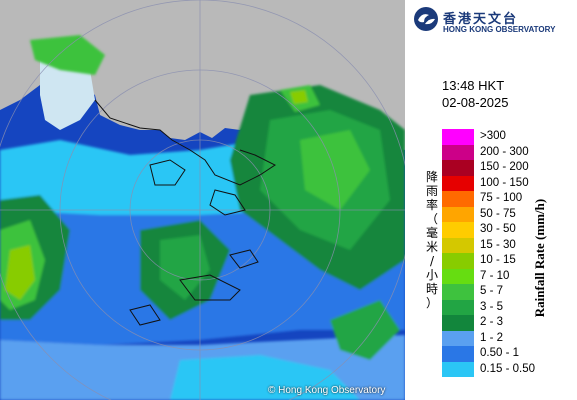 The width and height of the screenshot is (577, 400). I want to click on legend-title-en: Rainfall Rate (mm/h), so click(539, 257).